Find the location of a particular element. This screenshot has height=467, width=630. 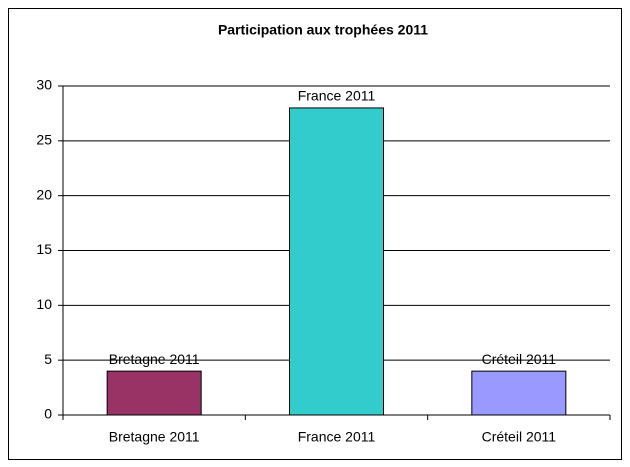

y-tick-label: 25 is located at coordinates (44, 140).